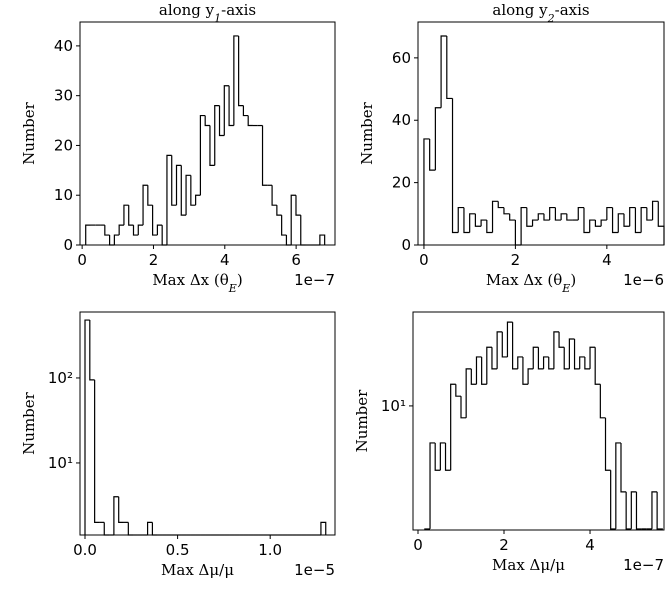  What do you see at coordinates (401, 58) in the screenshot?
I see `y-tick-label: 60` at bounding box center [401, 58].